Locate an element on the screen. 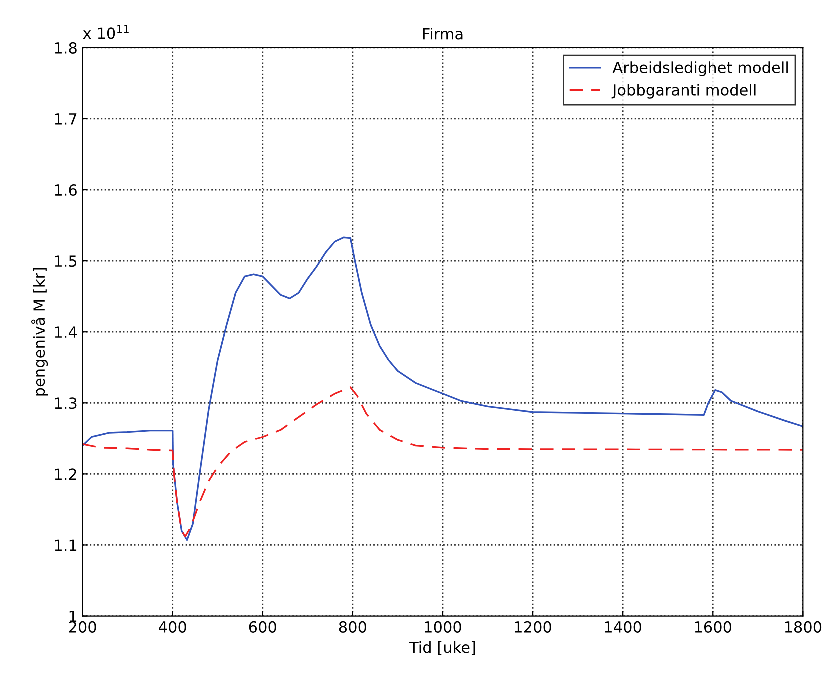  chart-title: Firma is located at coordinates (443, 34).